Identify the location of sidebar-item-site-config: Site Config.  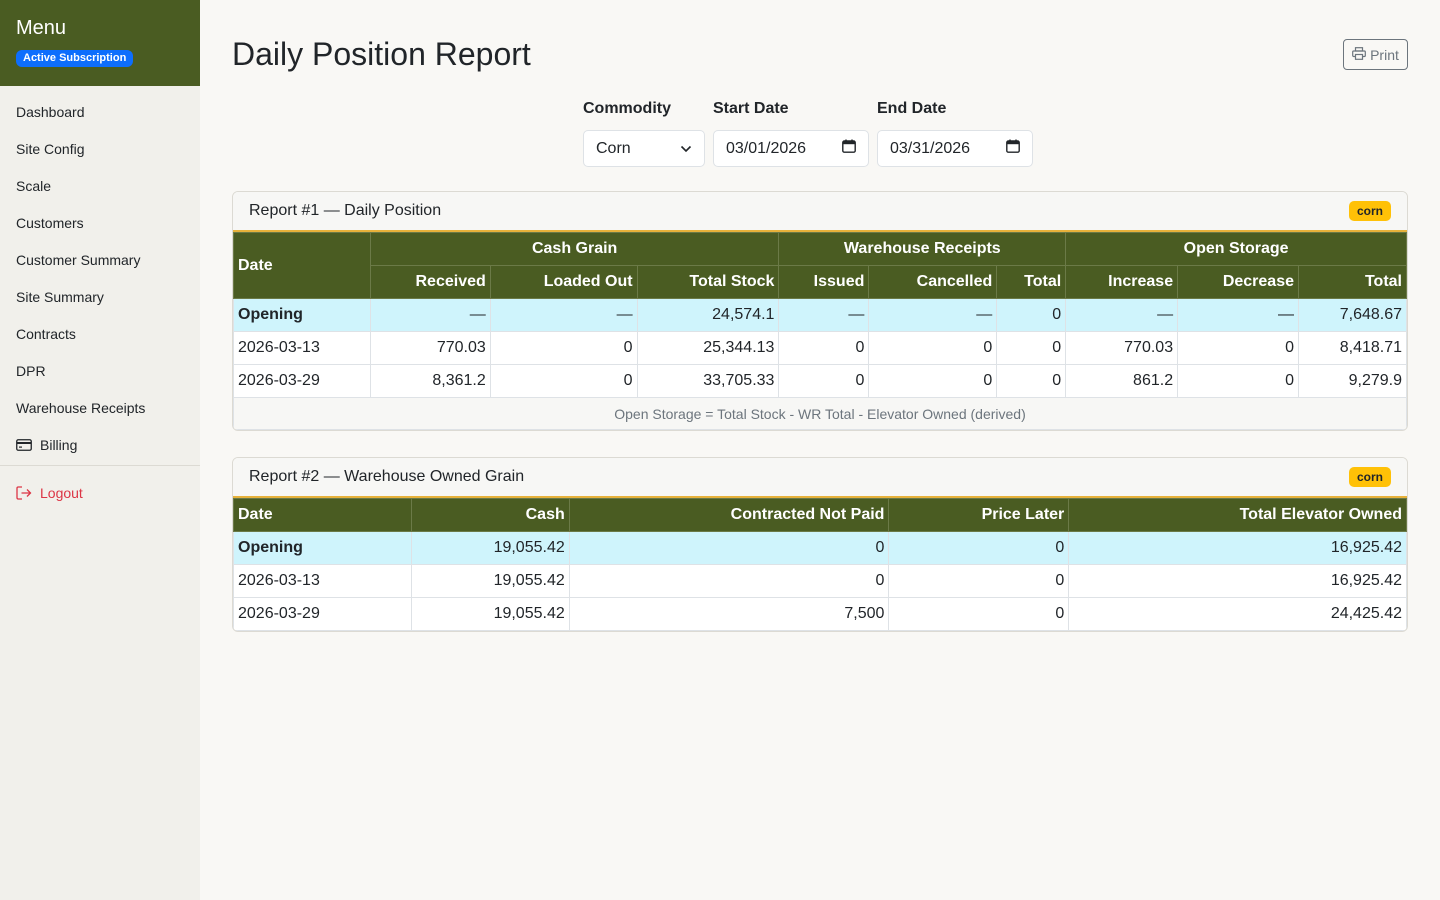
(50, 148).